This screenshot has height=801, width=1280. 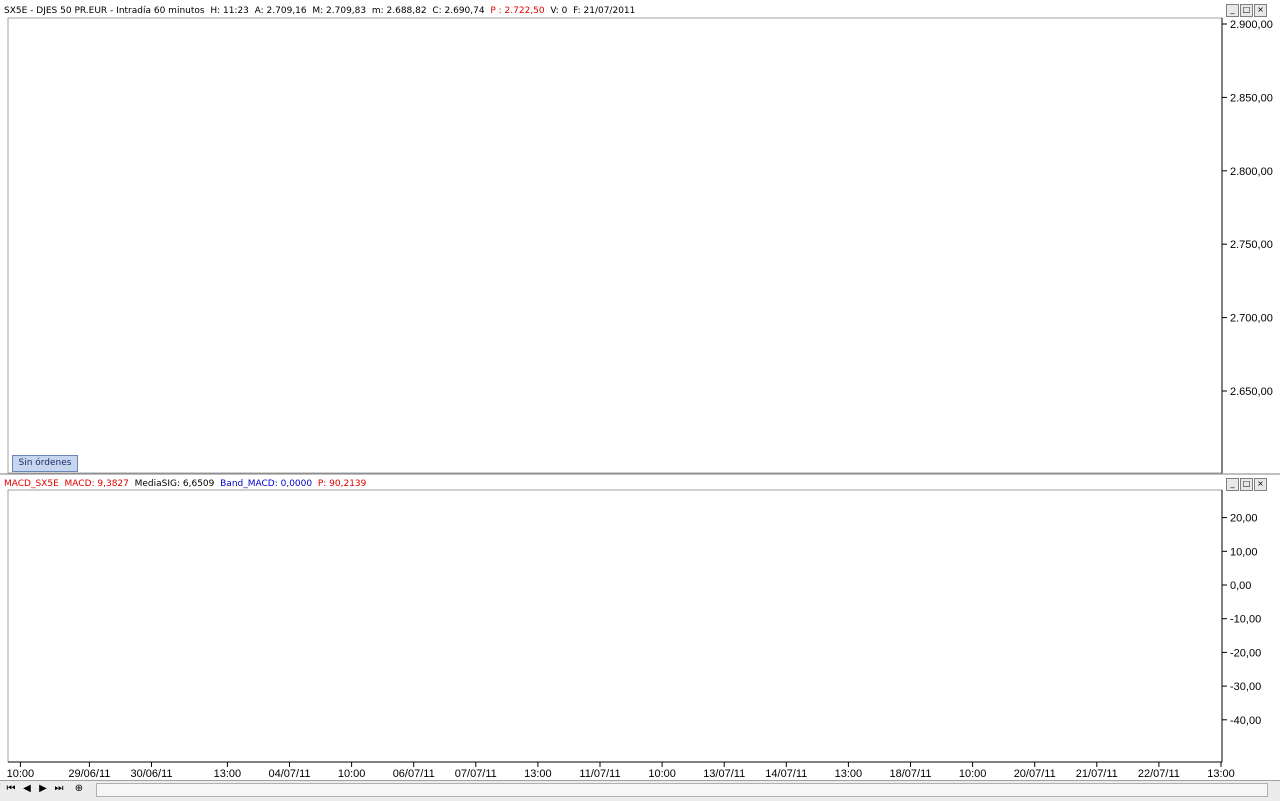 I want to click on macd-ytick-label: -20,00, so click(x=1245, y=653).